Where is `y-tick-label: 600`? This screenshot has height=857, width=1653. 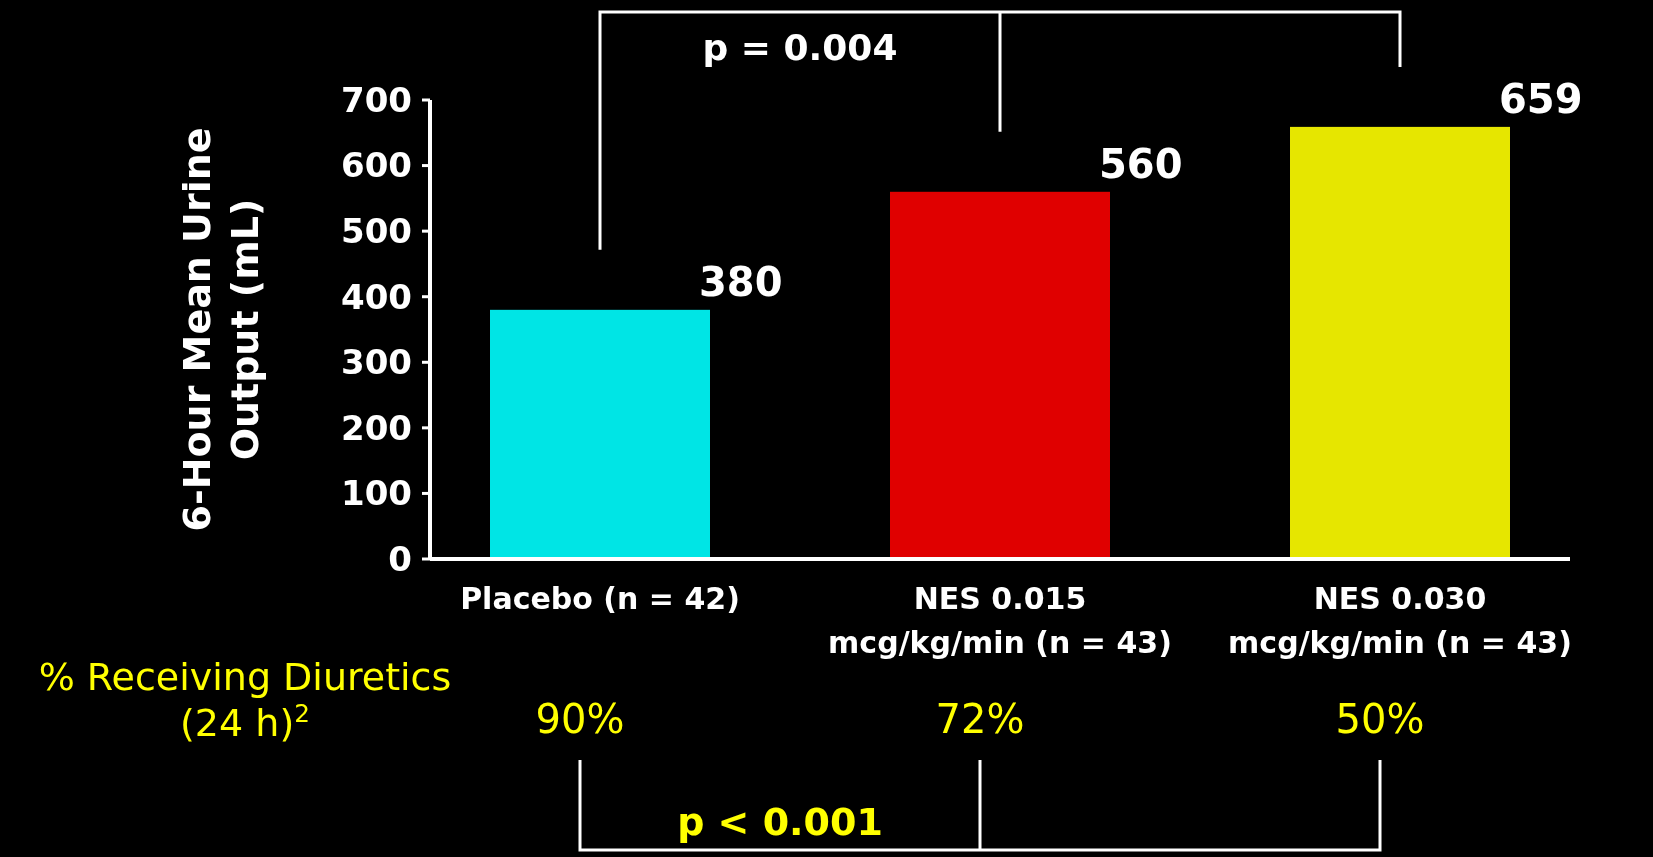 y-tick-label: 600 is located at coordinates (376, 165).